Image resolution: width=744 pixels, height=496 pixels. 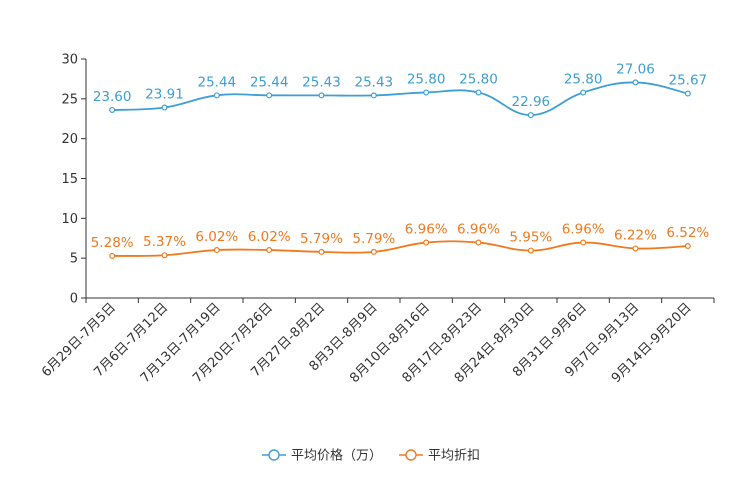 What do you see at coordinates (531, 102) in the screenshot?
I see `data-label: 22.96` at bounding box center [531, 102].